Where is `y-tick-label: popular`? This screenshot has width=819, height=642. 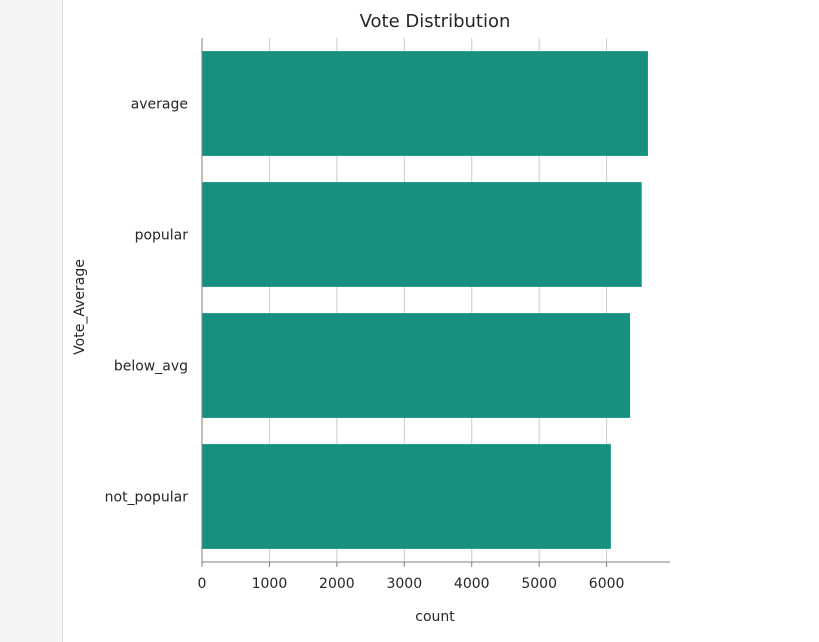
y-tick-label: popular is located at coordinates (162, 236).